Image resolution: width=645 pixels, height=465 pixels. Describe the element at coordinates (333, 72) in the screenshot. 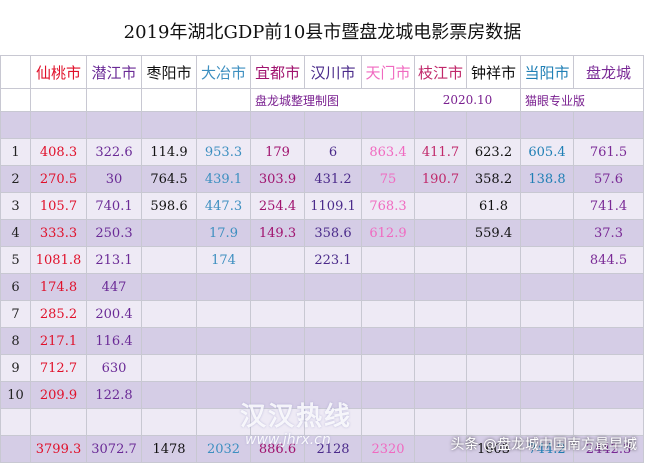

I see `column-header: 汉川市` at that location.